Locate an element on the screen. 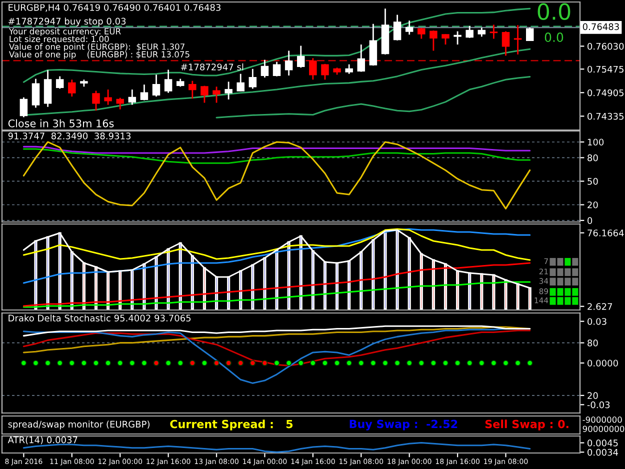 The image size is (625, 469). text: 90000000 is located at coordinates (603, 429).